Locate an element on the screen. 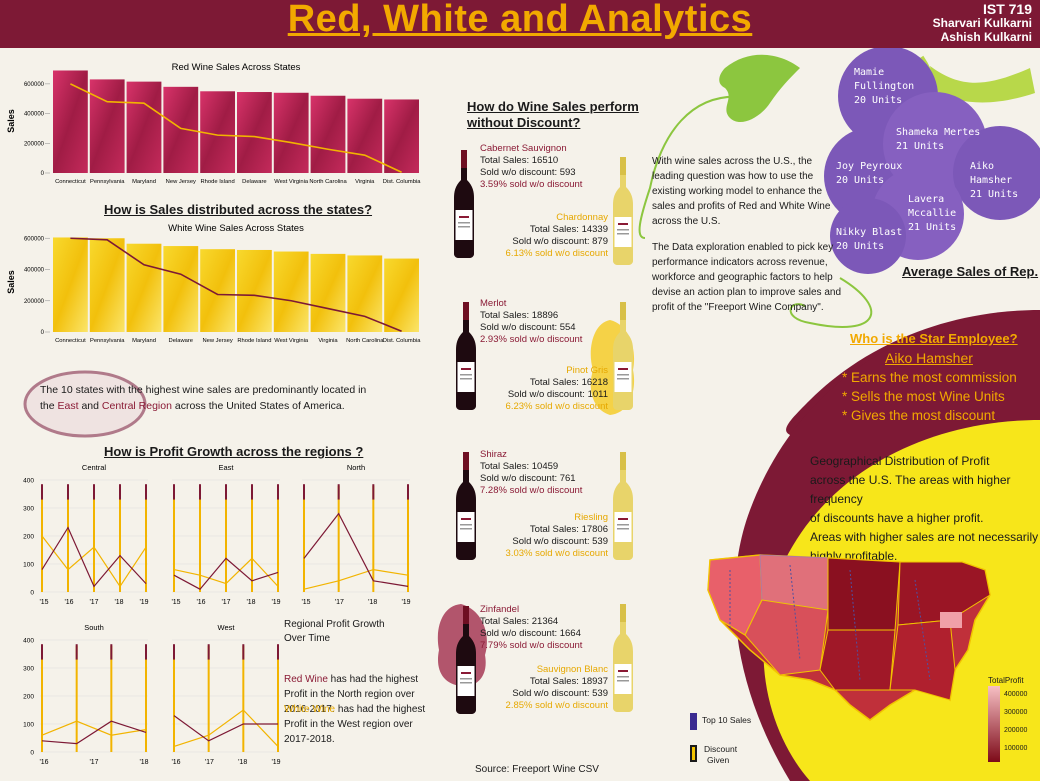  y-tick-label: 0 is located at coordinates (43, 333).